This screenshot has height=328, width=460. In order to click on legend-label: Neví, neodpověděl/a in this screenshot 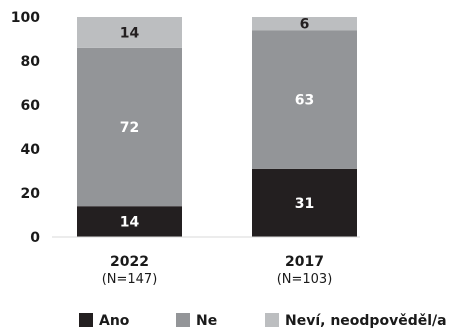, I will do `click(366, 320)`.